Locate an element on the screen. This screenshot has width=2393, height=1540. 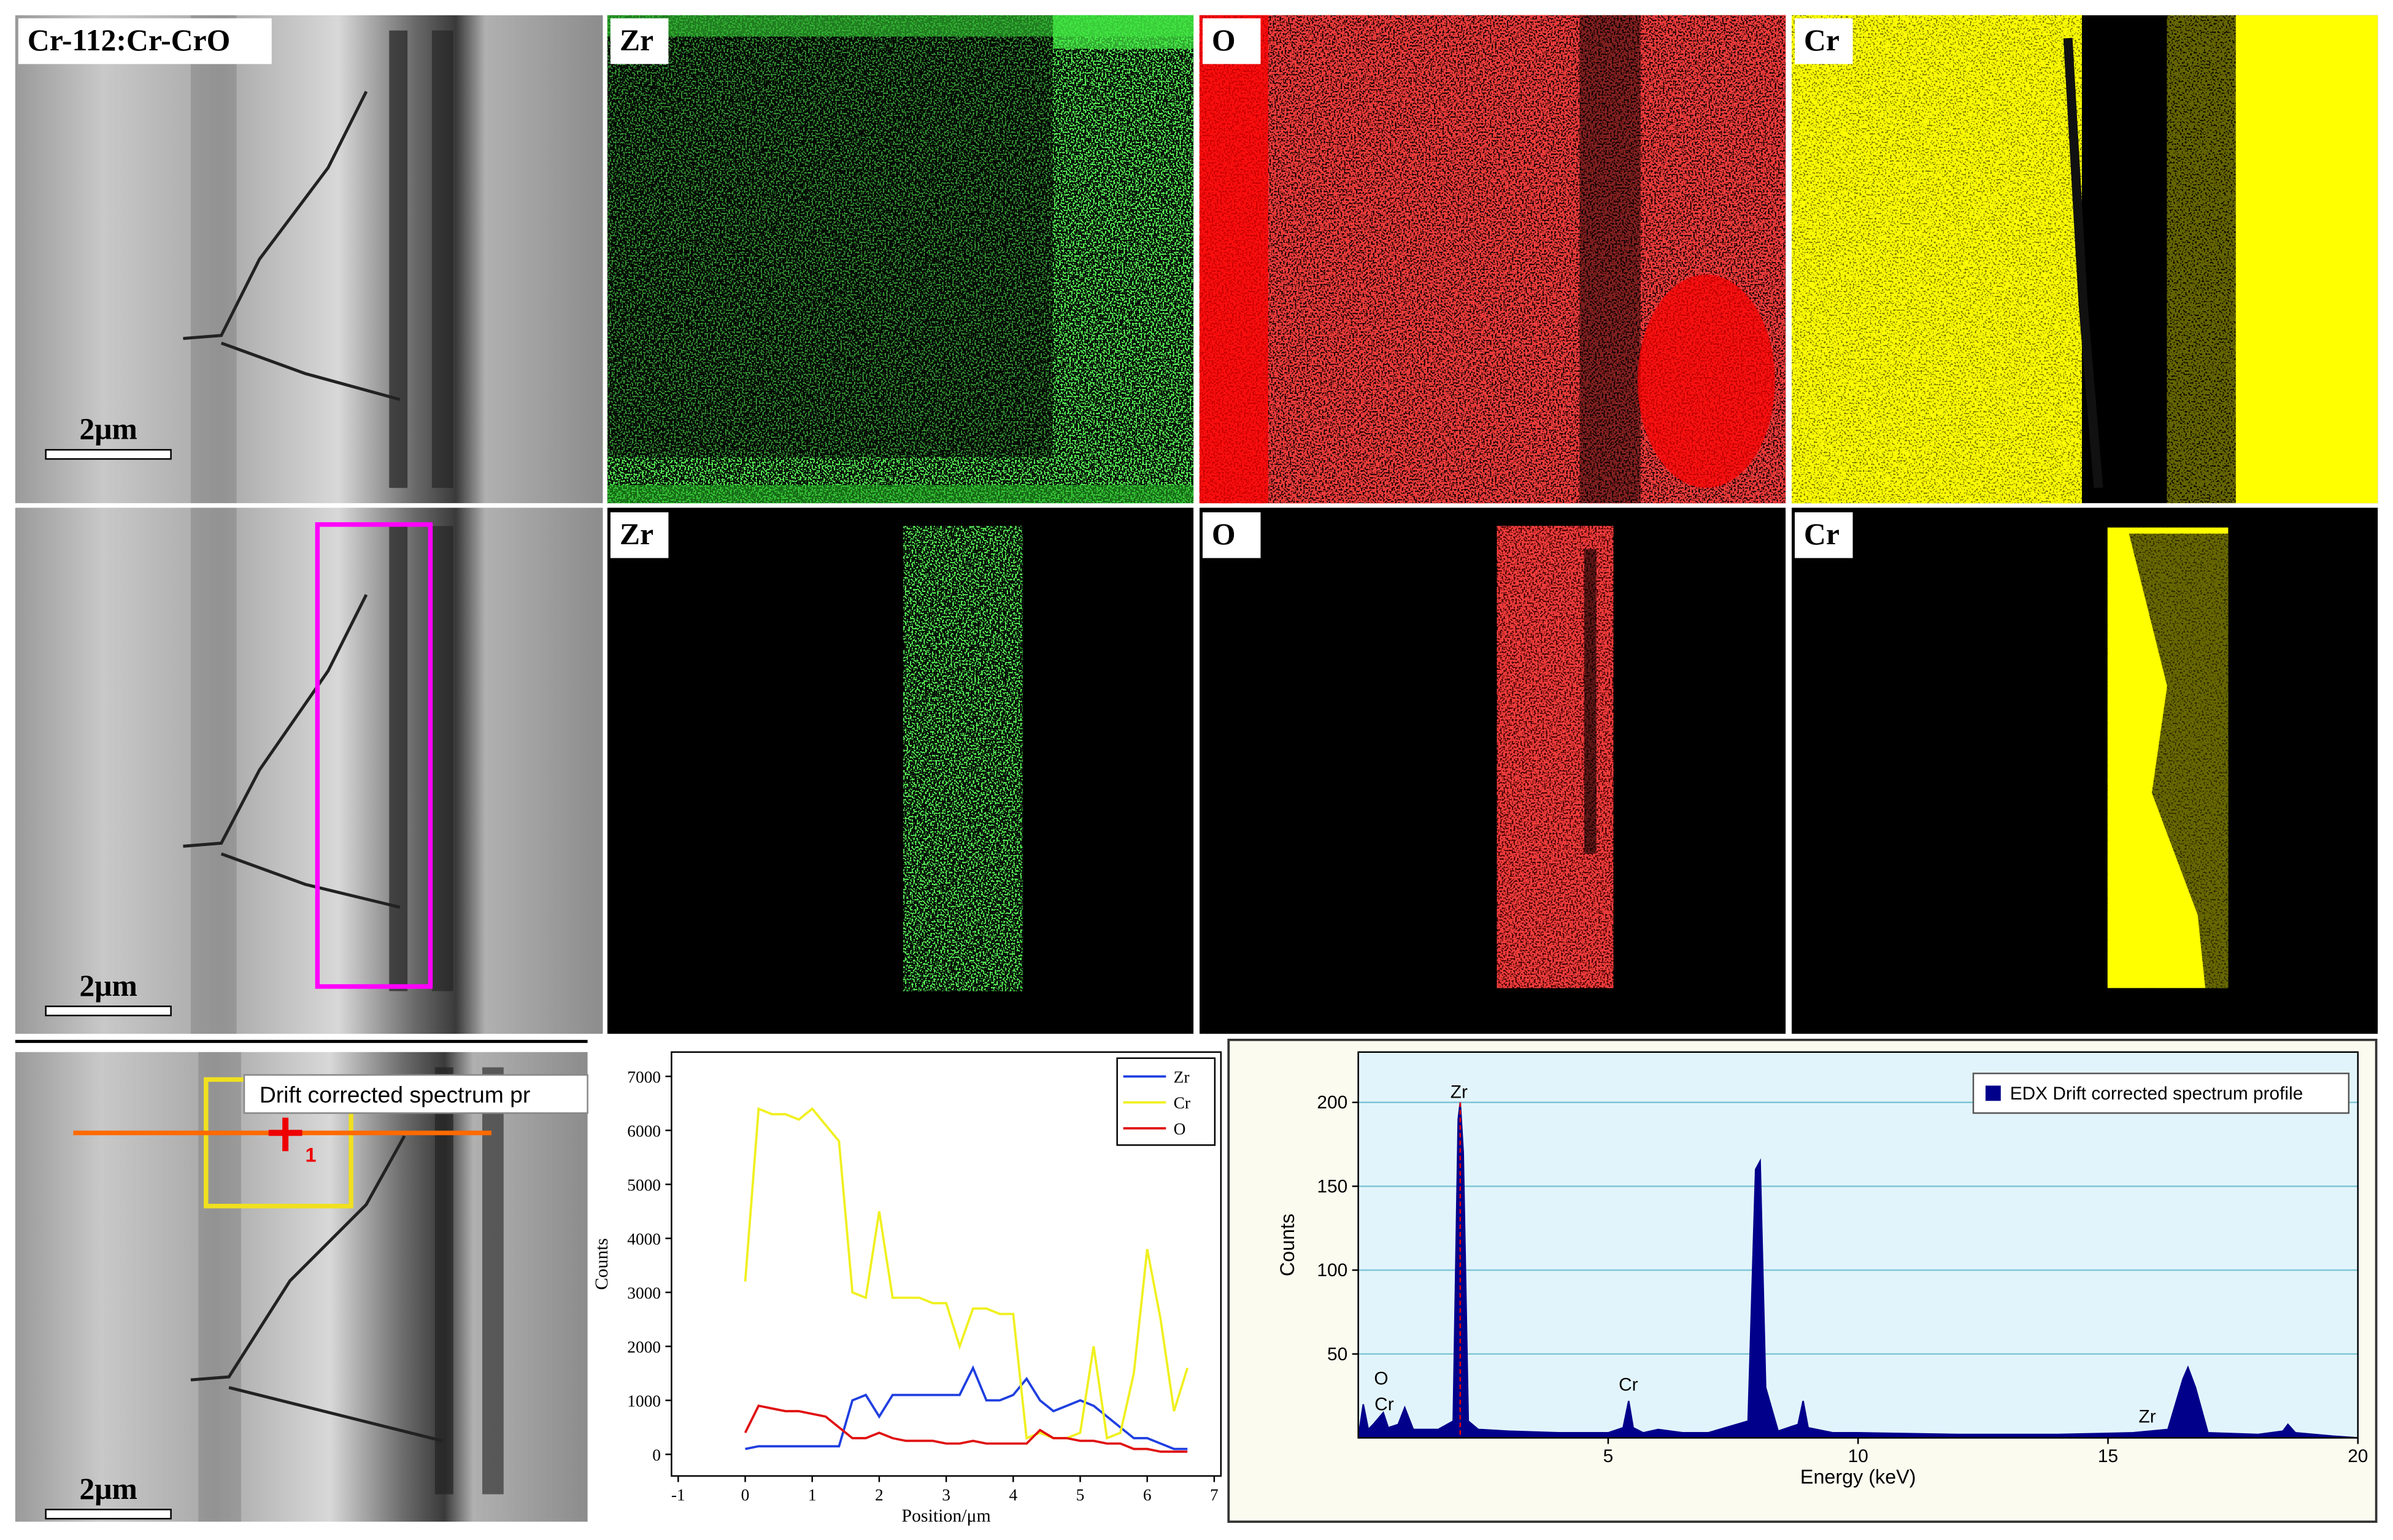
x-tick-label: 10 is located at coordinates (1858, 1456).